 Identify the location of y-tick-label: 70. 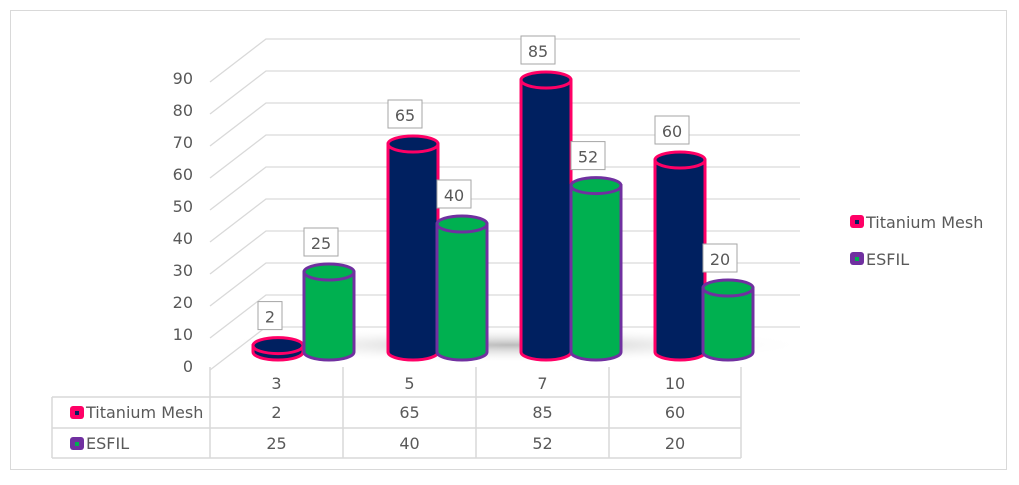
(183, 142).